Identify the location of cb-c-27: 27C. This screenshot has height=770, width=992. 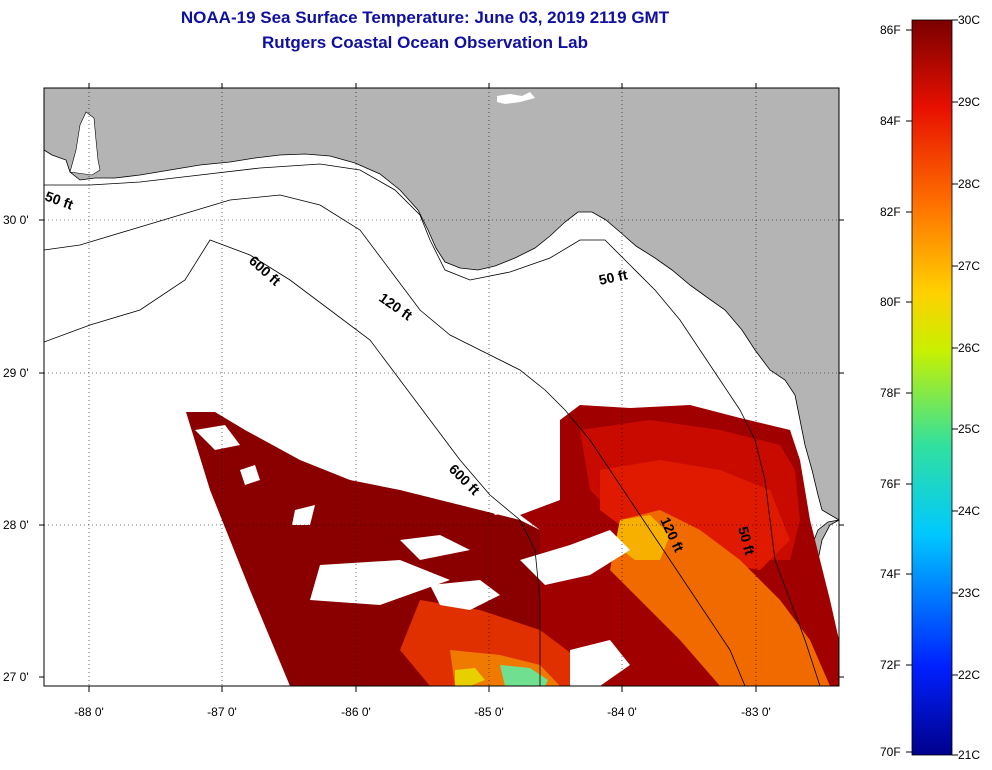
(969, 266).